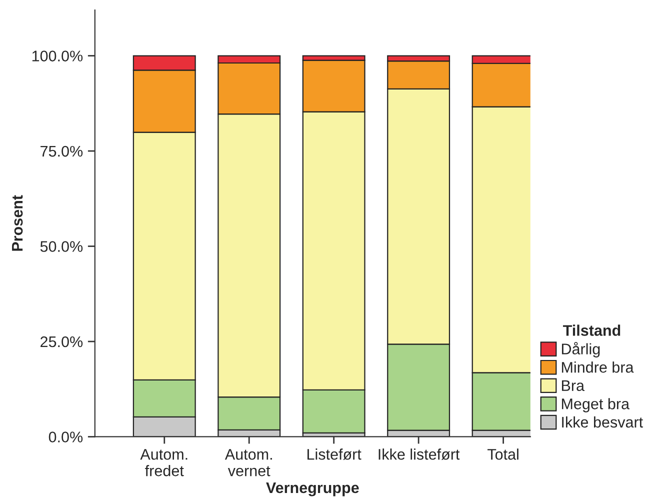 The height and width of the screenshot is (502, 650). What do you see at coordinates (602, 422) in the screenshot?
I see `legend-label: Ikke besvart` at bounding box center [602, 422].